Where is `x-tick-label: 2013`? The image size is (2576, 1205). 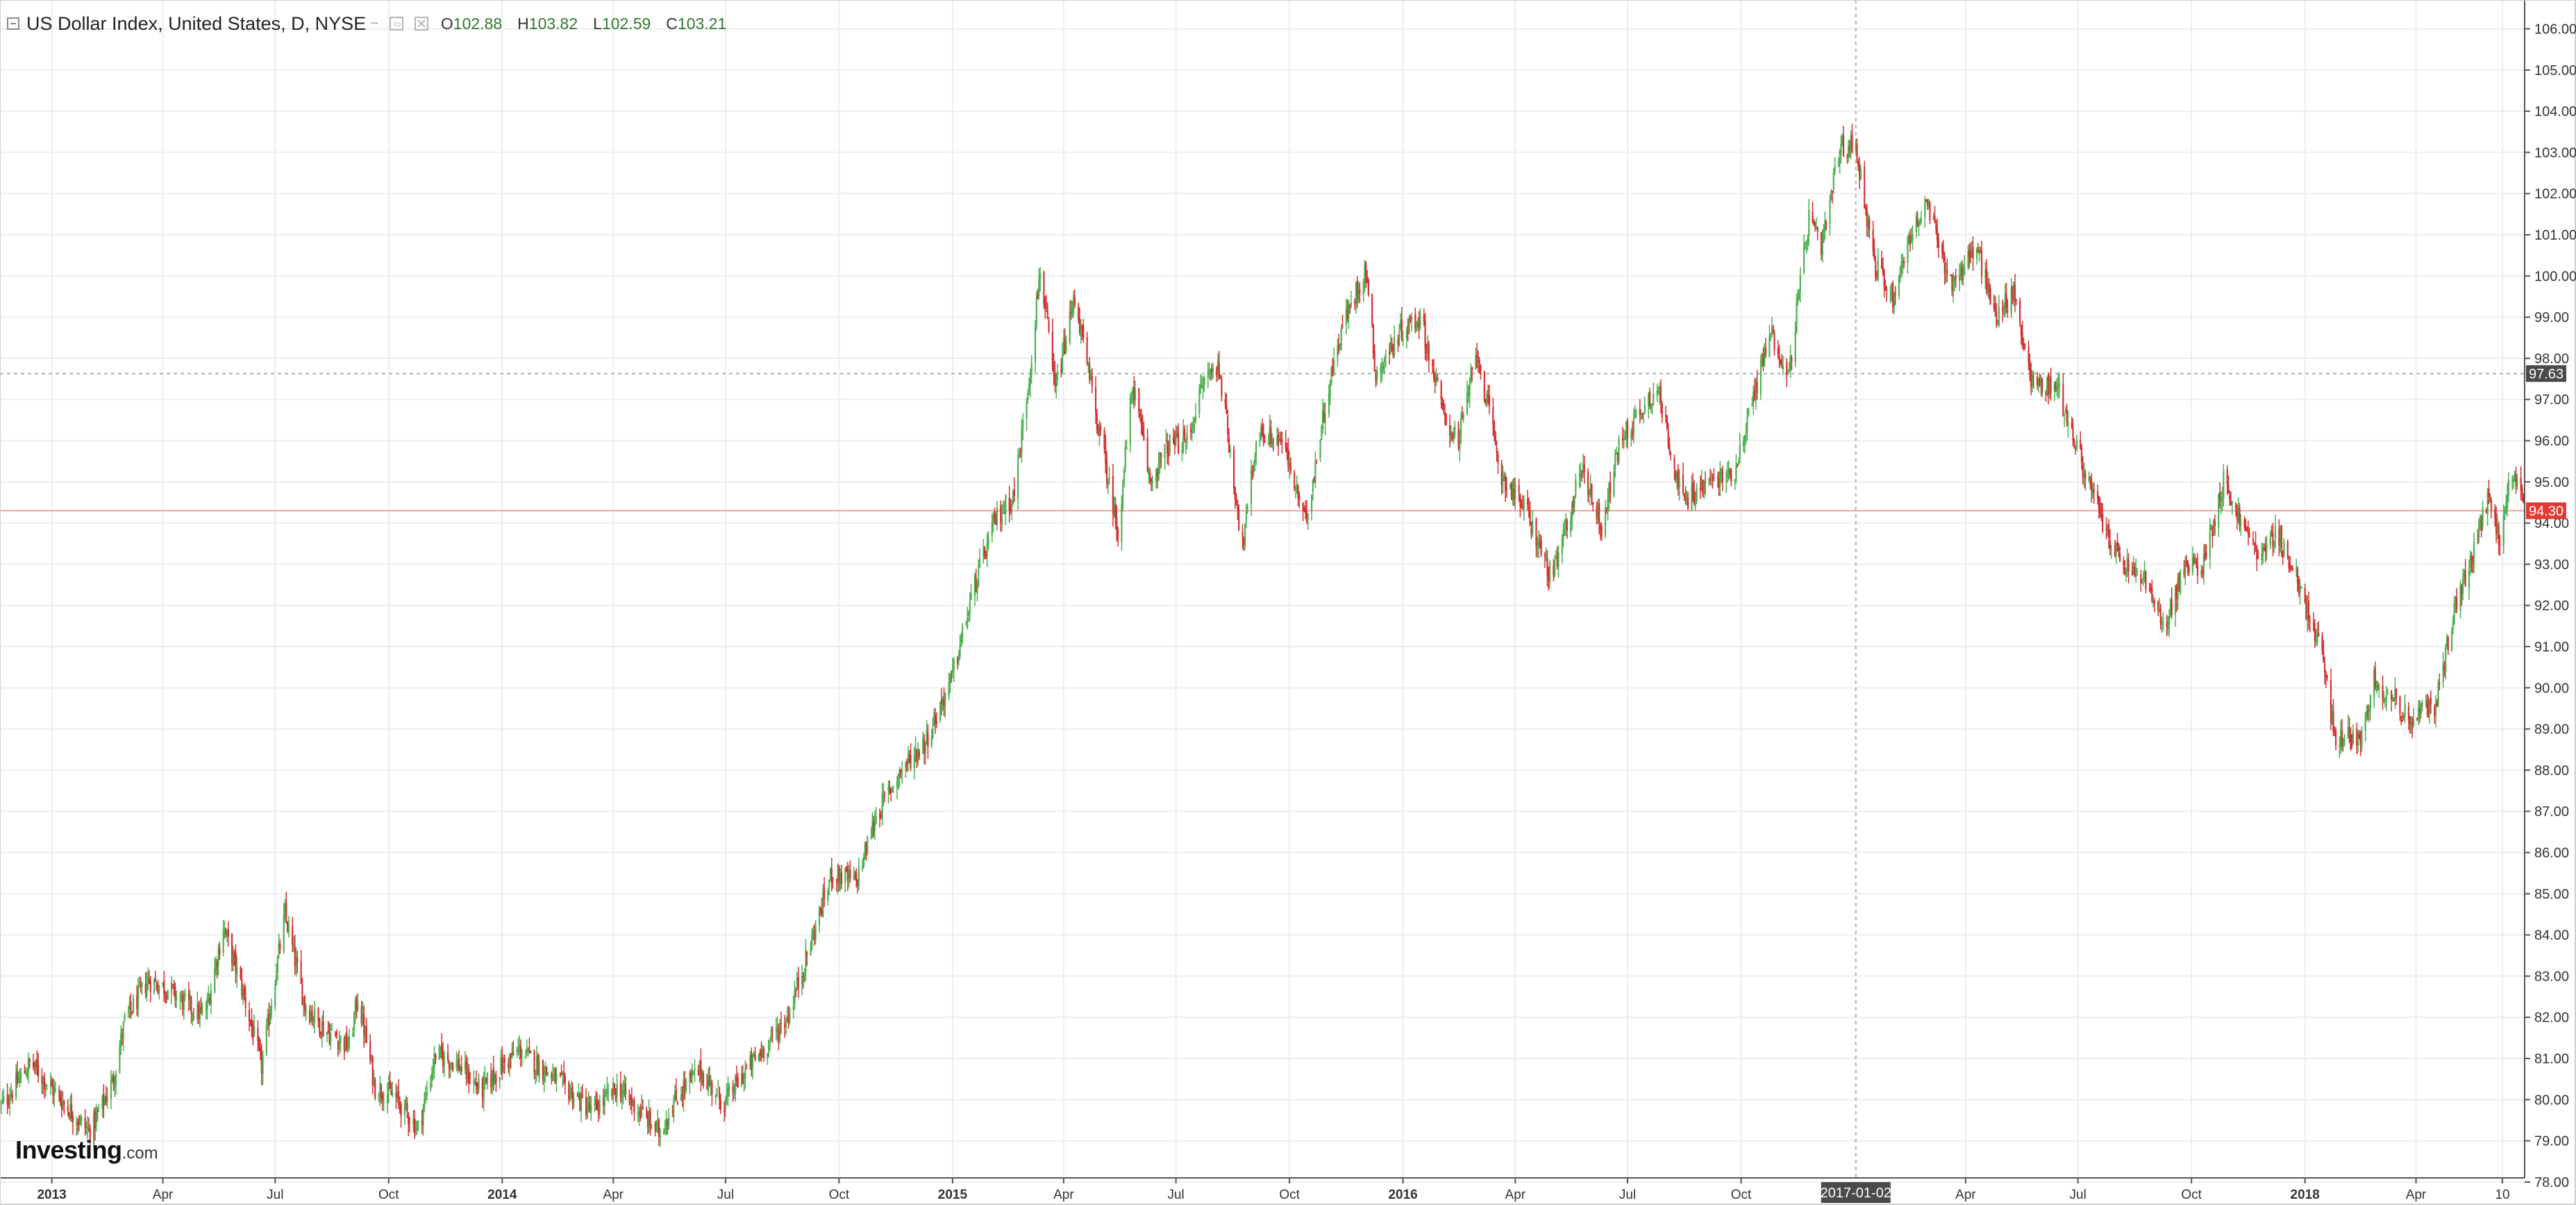 x-tick-label: 2013 is located at coordinates (51, 1195).